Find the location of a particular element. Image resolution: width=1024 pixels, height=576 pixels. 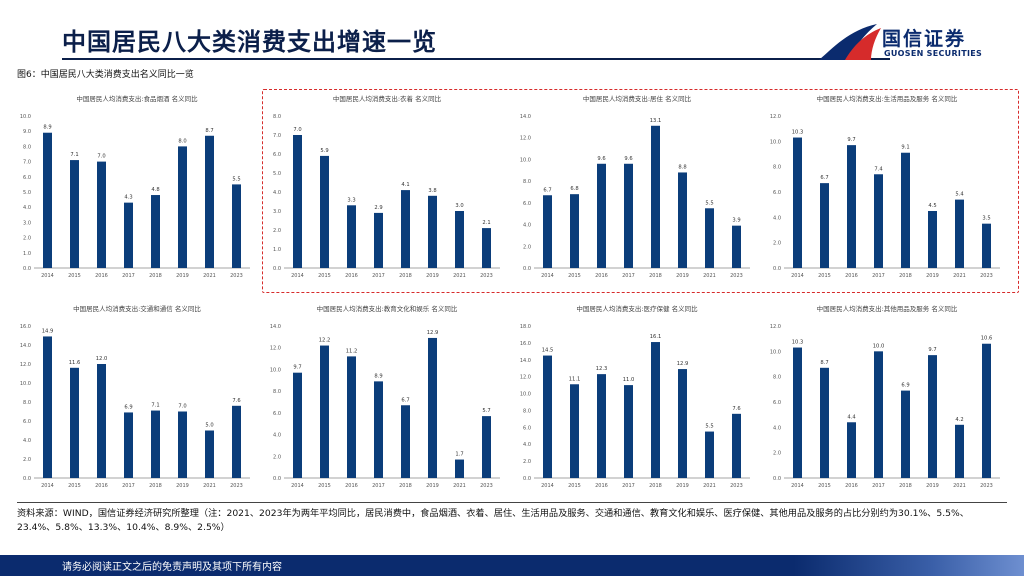

page-title: 中国居民八大类消费支出增速一览 is located at coordinates (249, 42).